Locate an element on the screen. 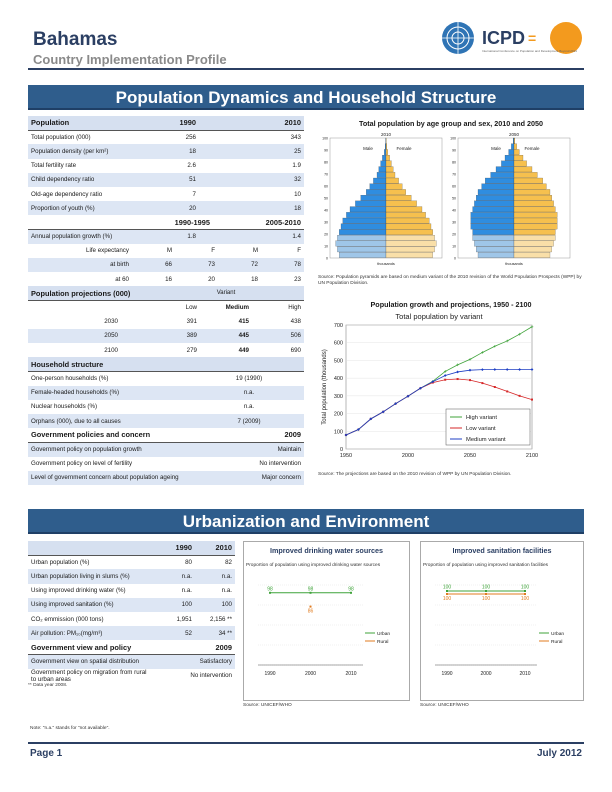 The height and width of the screenshot is (792, 612). footer-divider is located at coordinates (306, 743).